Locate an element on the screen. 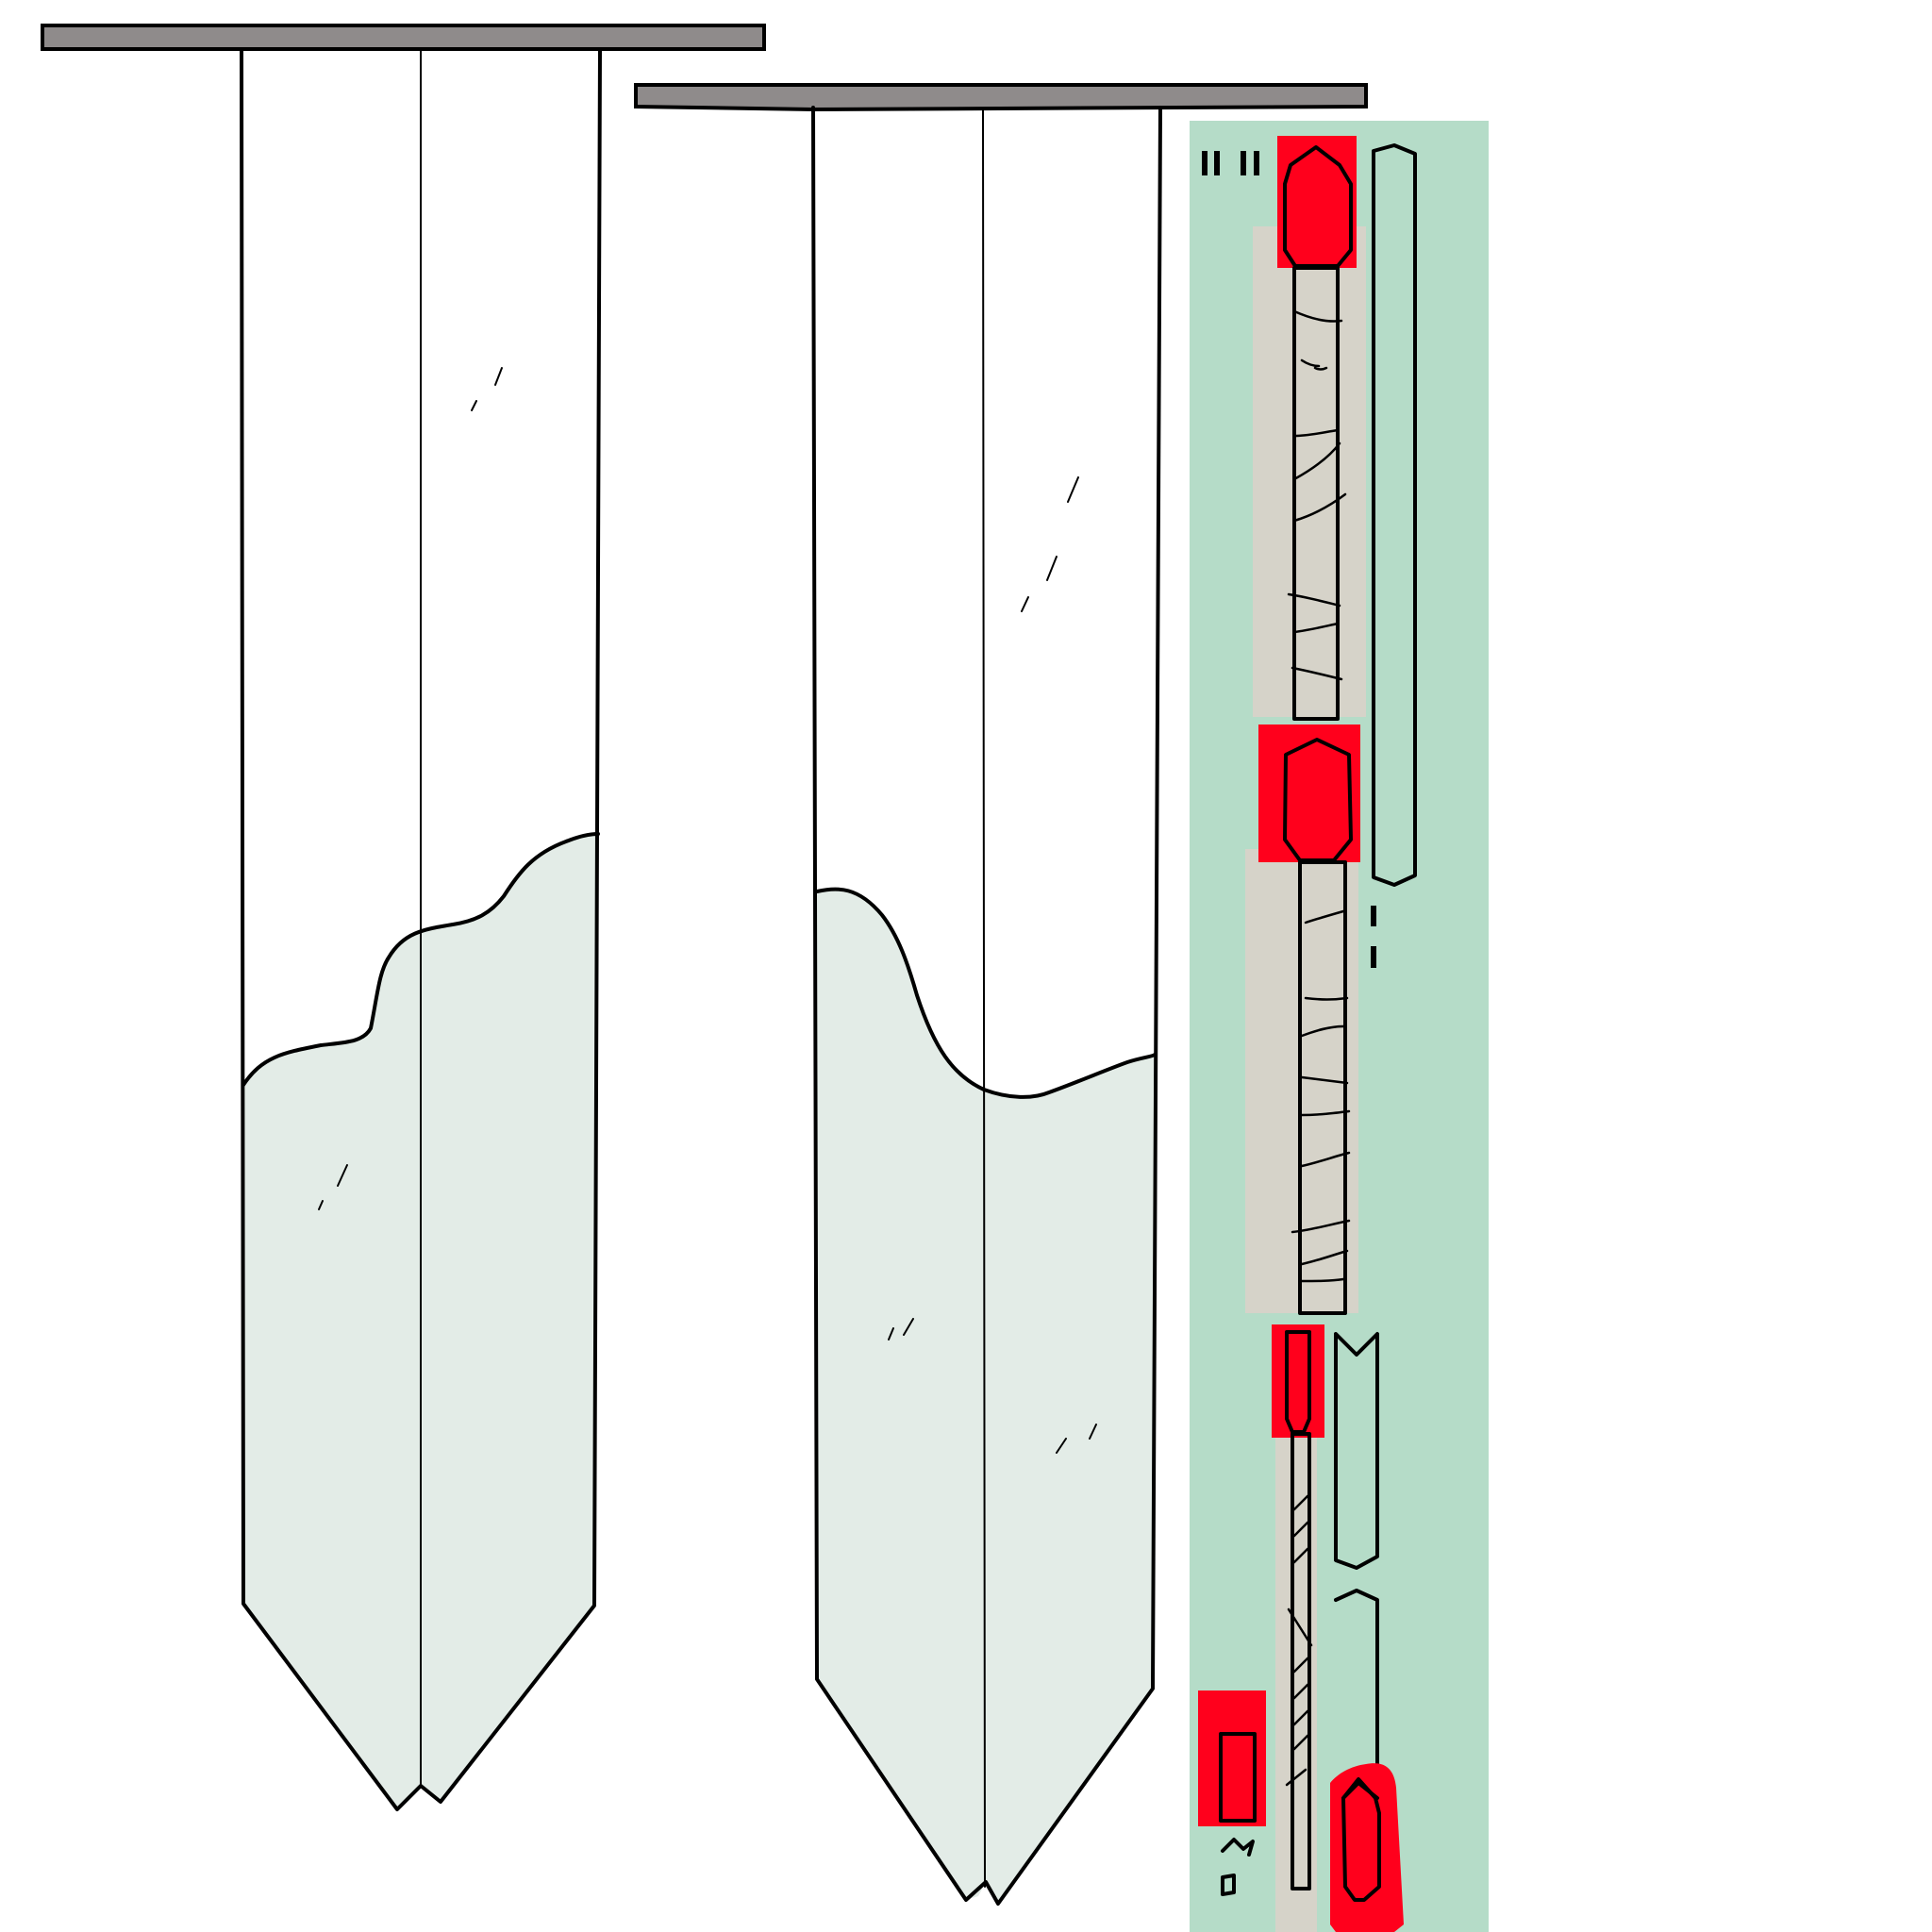 This screenshot has width=1932, height=1932. top-cap-highlight is located at coordinates (1317, 202).